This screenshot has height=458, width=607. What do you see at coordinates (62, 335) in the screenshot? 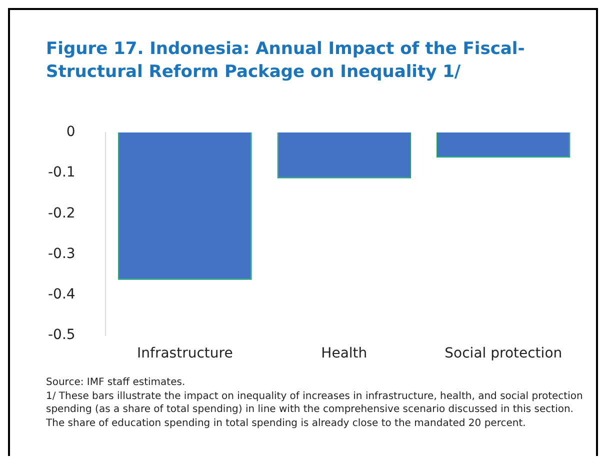
I see `y-tick-label: -0.5` at bounding box center [62, 335].